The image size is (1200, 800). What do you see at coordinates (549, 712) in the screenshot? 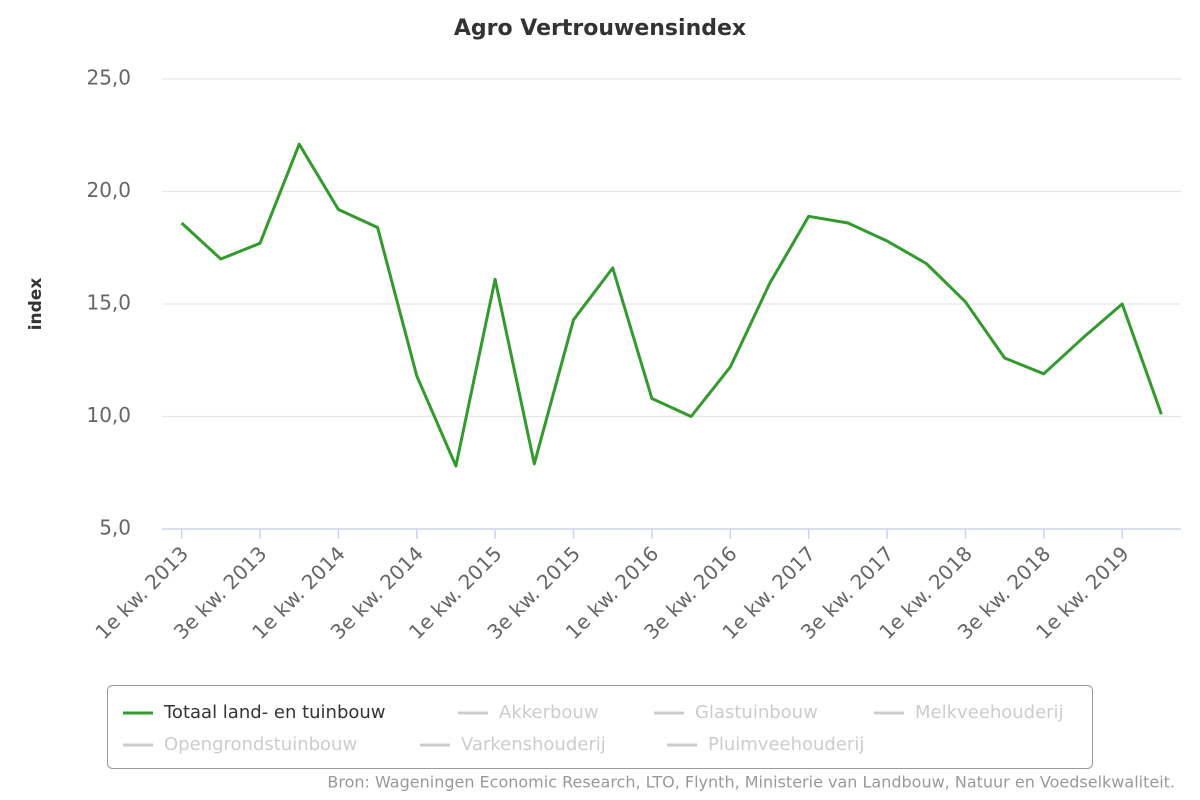
I see `legend-label: Akkerbouw` at bounding box center [549, 712].